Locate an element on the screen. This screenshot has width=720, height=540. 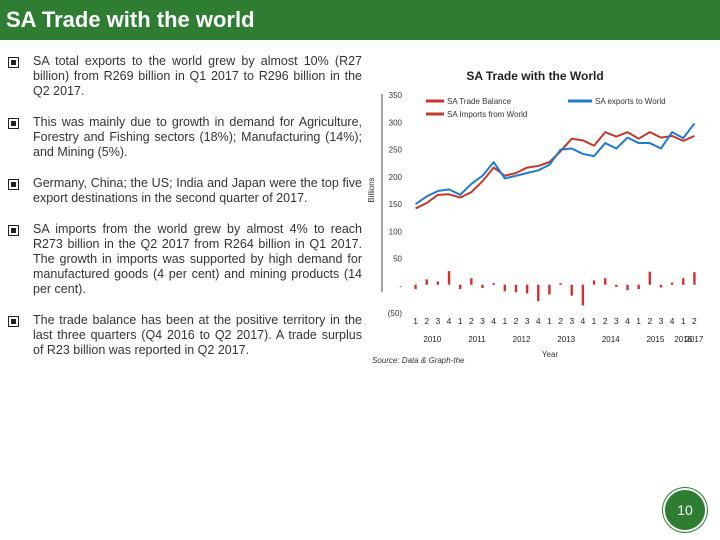
x-tick-year: 2013 is located at coordinates (566, 339).